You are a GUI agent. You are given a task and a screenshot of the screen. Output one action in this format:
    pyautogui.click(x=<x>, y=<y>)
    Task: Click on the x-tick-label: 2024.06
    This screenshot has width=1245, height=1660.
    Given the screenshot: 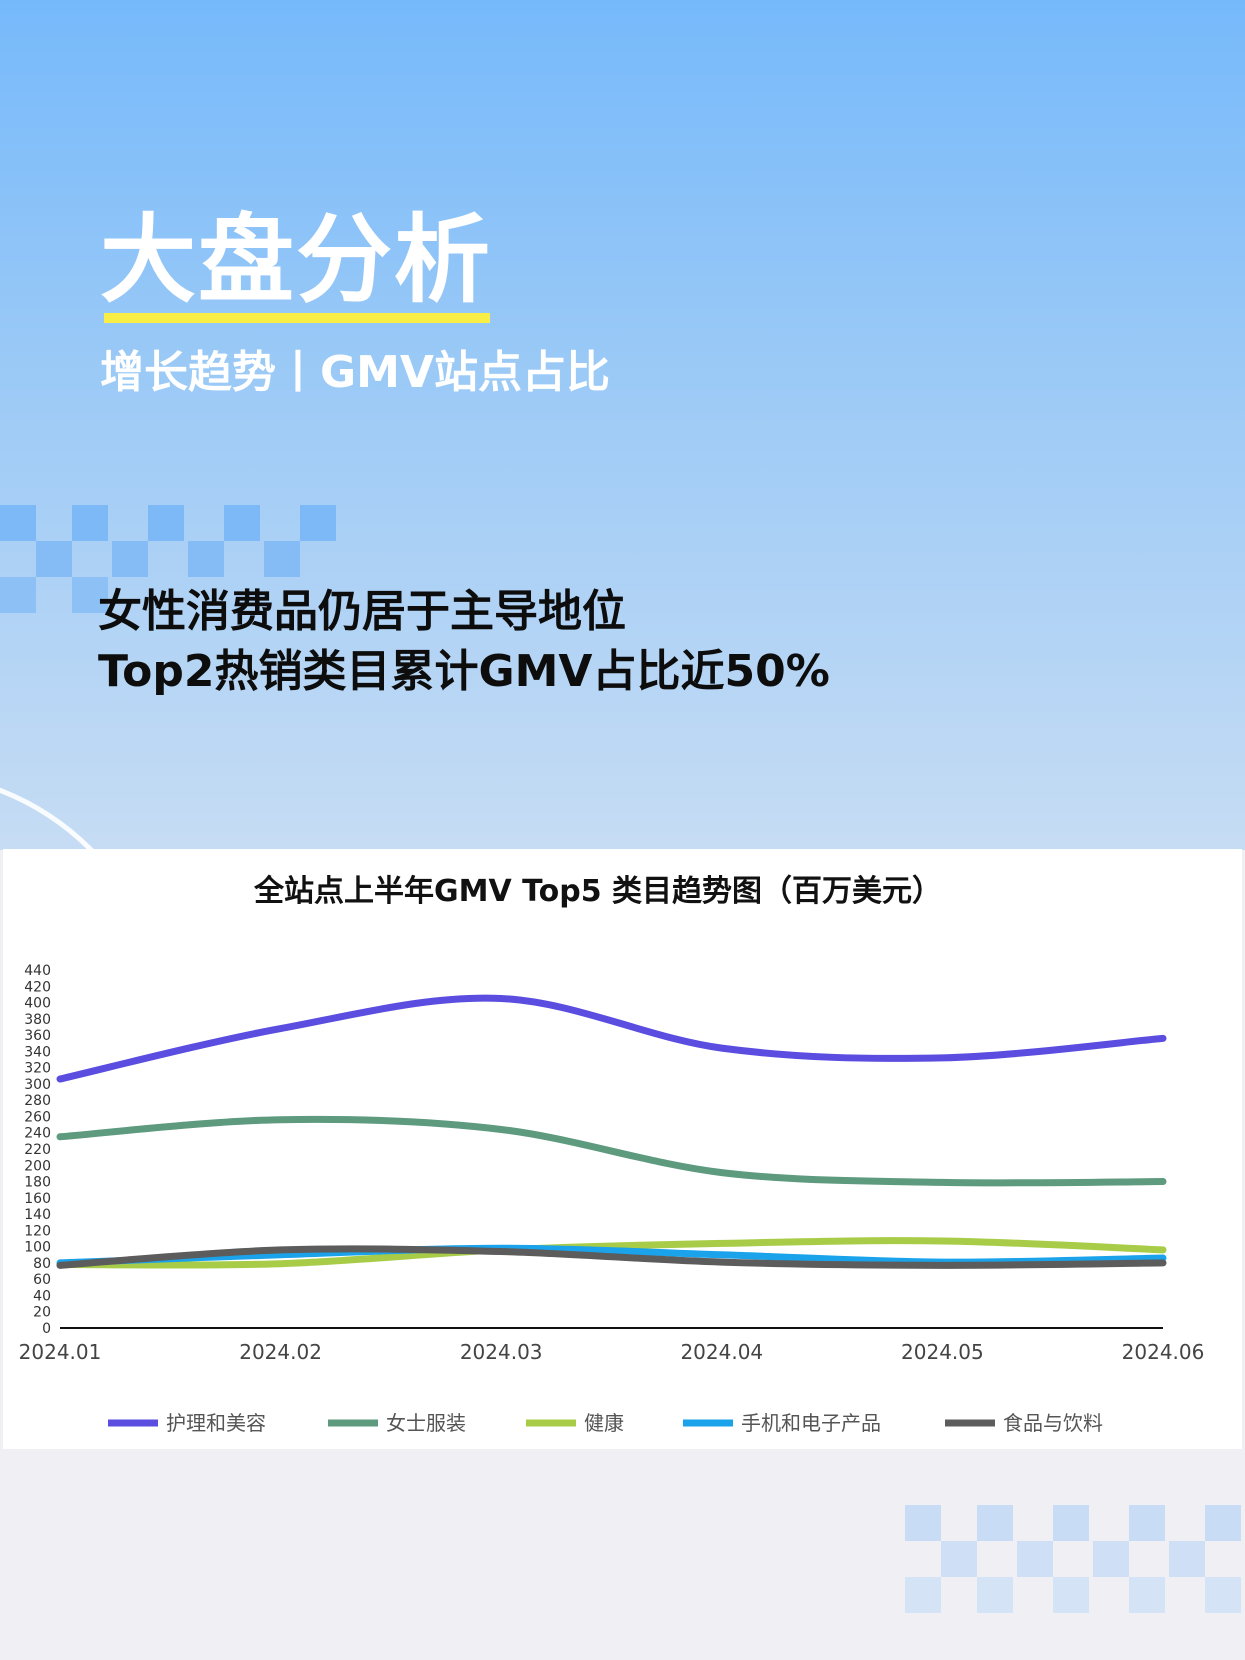 What is the action you would take?
    pyautogui.click(x=1163, y=1352)
    